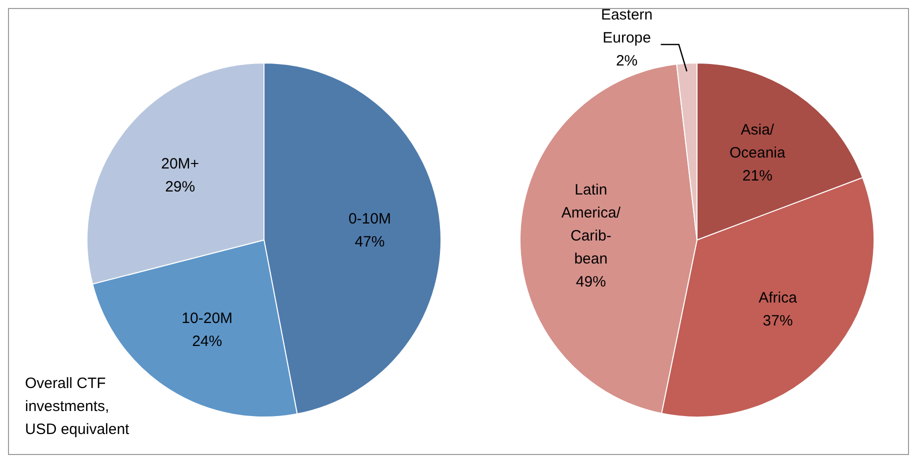  What do you see at coordinates (207, 341) in the screenshot?
I see `data-label: 24%` at bounding box center [207, 341].